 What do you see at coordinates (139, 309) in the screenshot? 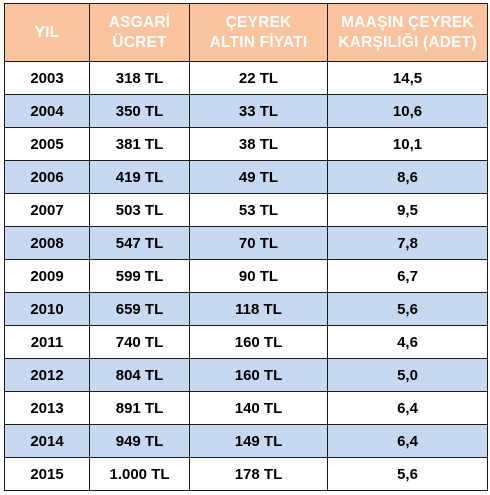
I see `cell-minimum-wage: 659 TL` at bounding box center [139, 309].